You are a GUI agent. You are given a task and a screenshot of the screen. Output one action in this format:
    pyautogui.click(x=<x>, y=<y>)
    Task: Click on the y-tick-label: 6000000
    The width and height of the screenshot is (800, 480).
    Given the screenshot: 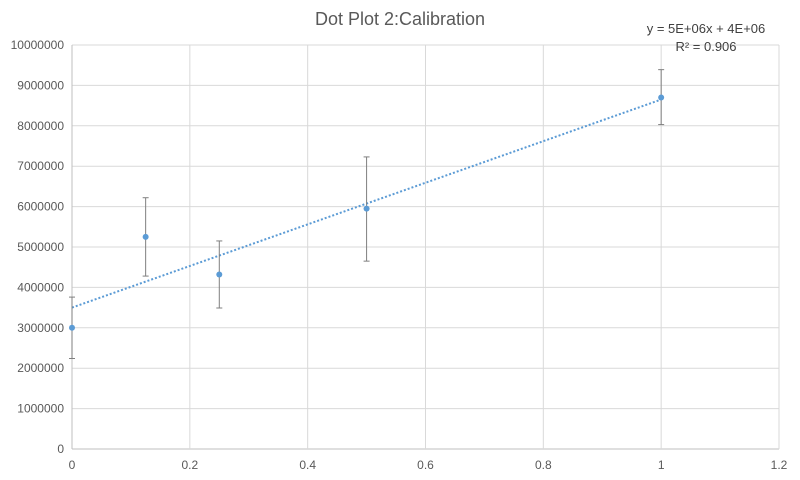 What is the action you would take?
    pyautogui.click(x=40, y=207)
    